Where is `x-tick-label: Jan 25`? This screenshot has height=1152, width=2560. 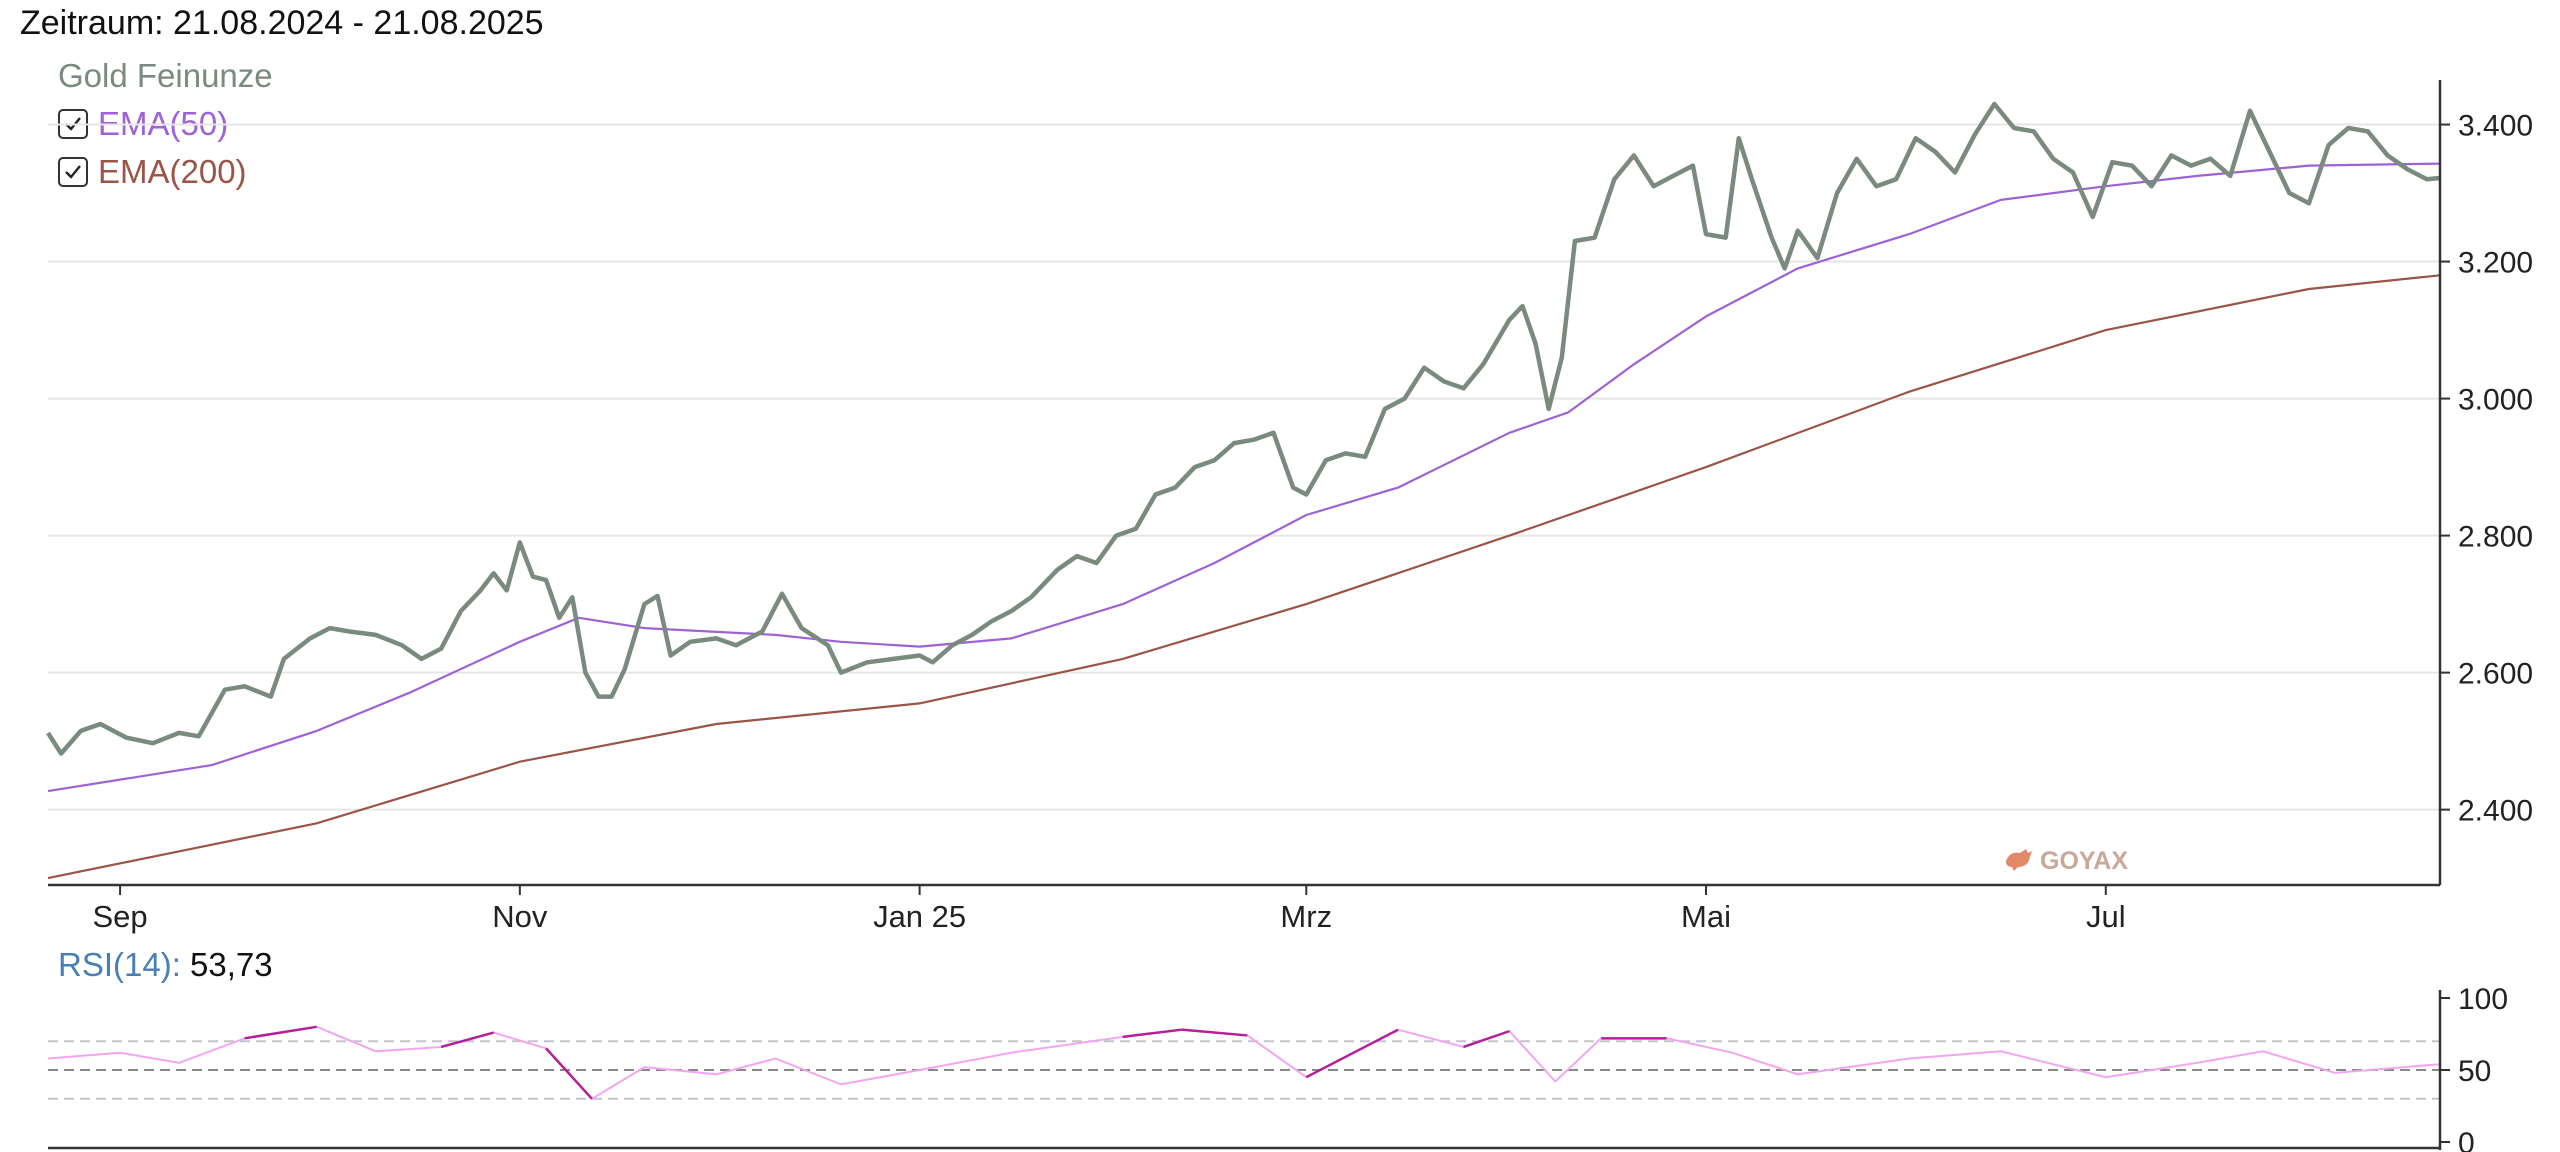
x-tick-label: Jan 25 is located at coordinates (919, 916).